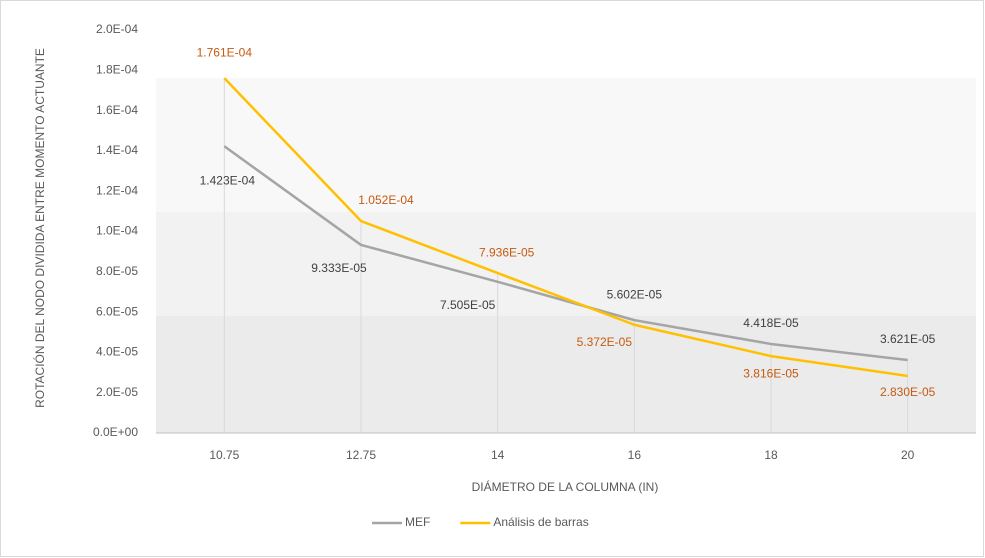 This screenshot has width=985, height=558. What do you see at coordinates (117, 190) in the screenshot?
I see `y-tick-label: 1.2E-04` at bounding box center [117, 190].